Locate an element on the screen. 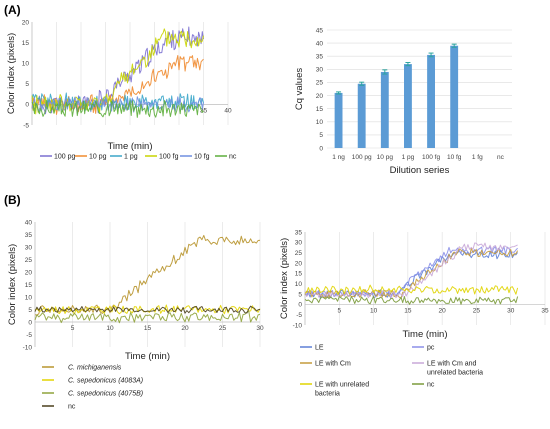  legend-label: C. sepedonicus (4075B) is located at coordinates (105, 394).